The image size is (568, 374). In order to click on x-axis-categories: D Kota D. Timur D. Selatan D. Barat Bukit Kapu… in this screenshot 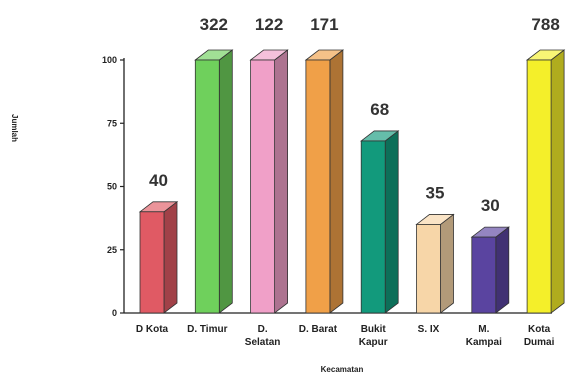, I will do `click(345, 336)`.